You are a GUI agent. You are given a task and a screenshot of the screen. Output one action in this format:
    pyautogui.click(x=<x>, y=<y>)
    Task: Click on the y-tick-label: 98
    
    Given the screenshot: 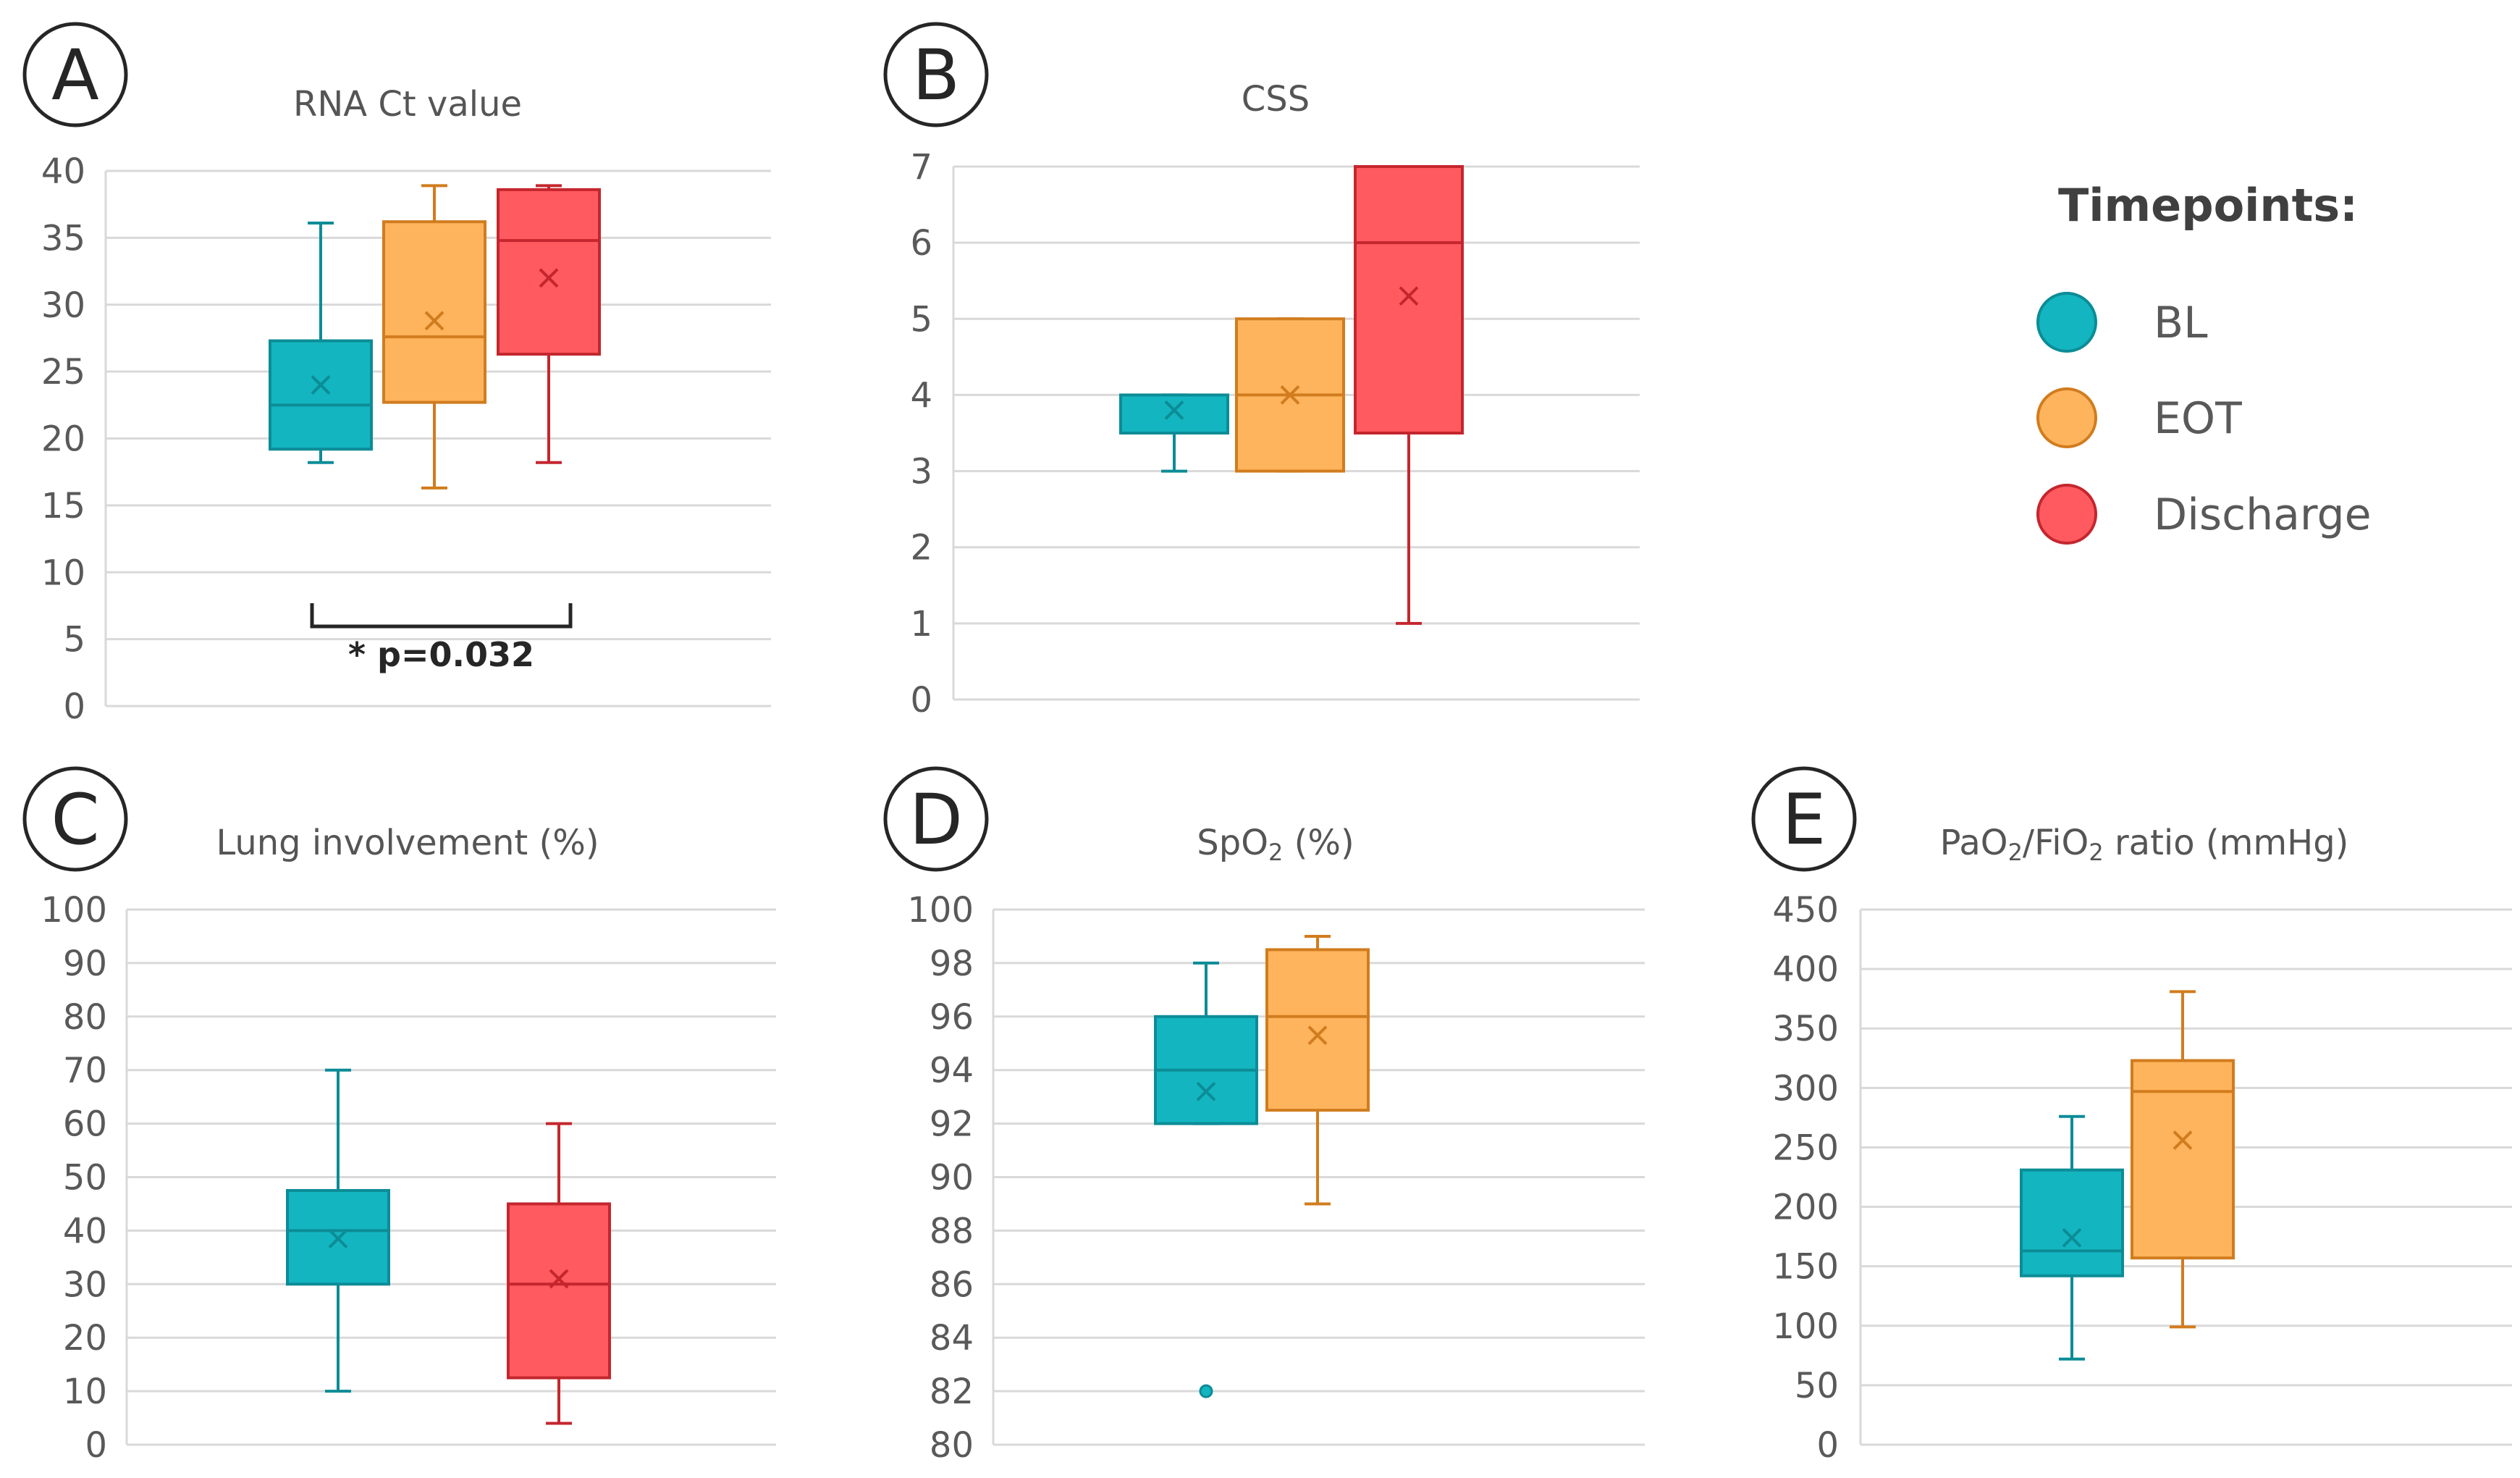 What is the action you would take?
    pyautogui.click(x=952, y=964)
    